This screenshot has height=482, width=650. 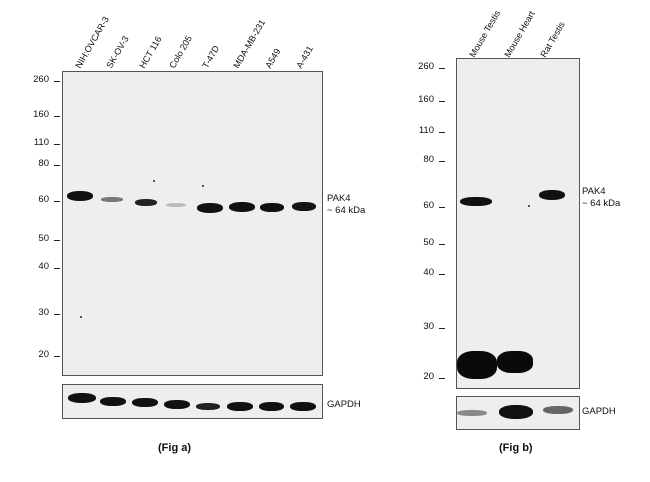 What do you see at coordinates (516, 448) in the screenshot?
I see `figure-caption: (Fig b)` at bounding box center [516, 448].